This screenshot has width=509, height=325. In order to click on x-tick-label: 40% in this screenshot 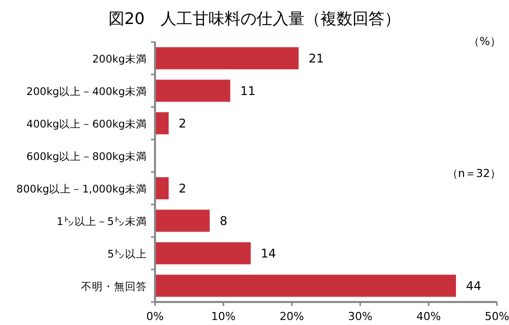, I will do `click(428, 316)`.